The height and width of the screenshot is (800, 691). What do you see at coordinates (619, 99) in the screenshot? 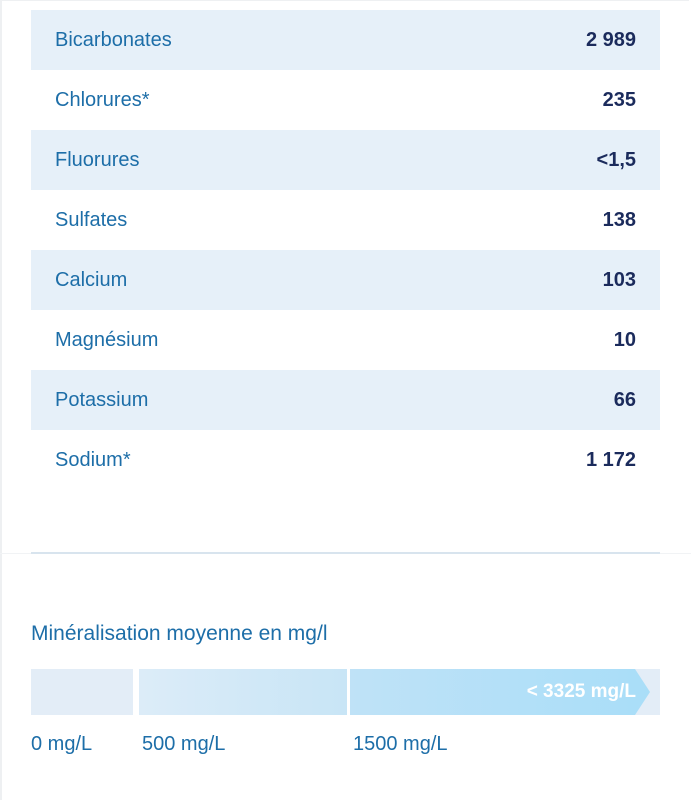
I see `mineral-value: 235` at bounding box center [619, 99].